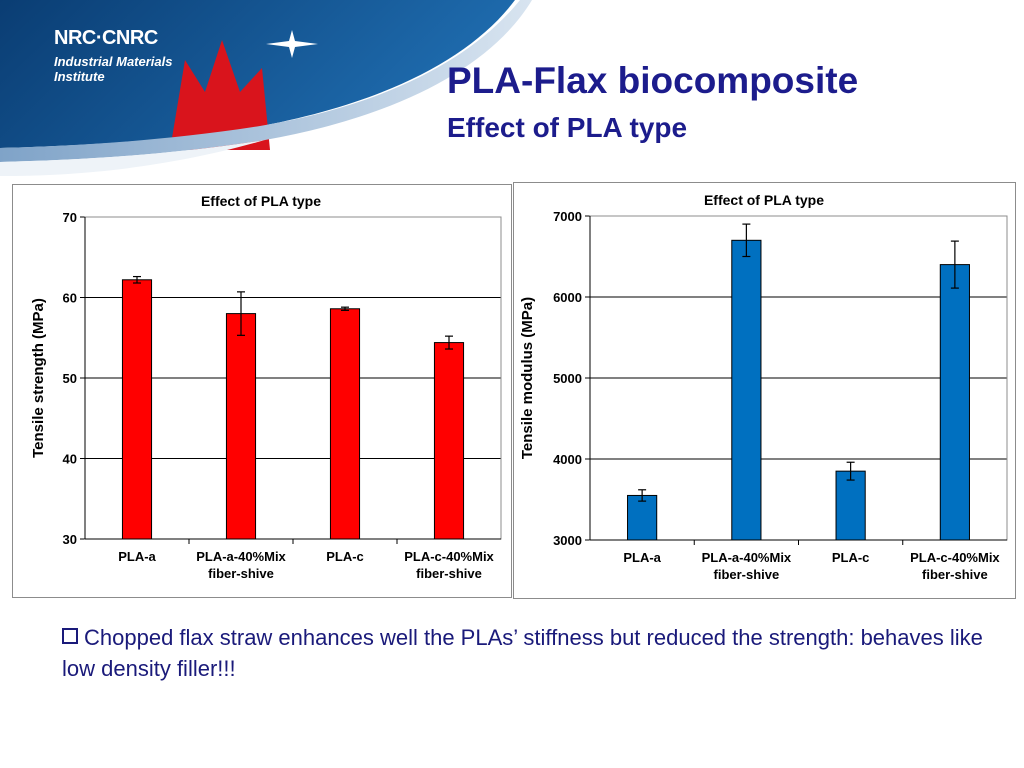 This screenshot has width=1024, height=768. I want to click on y-tick-label: 50, so click(70, 378).